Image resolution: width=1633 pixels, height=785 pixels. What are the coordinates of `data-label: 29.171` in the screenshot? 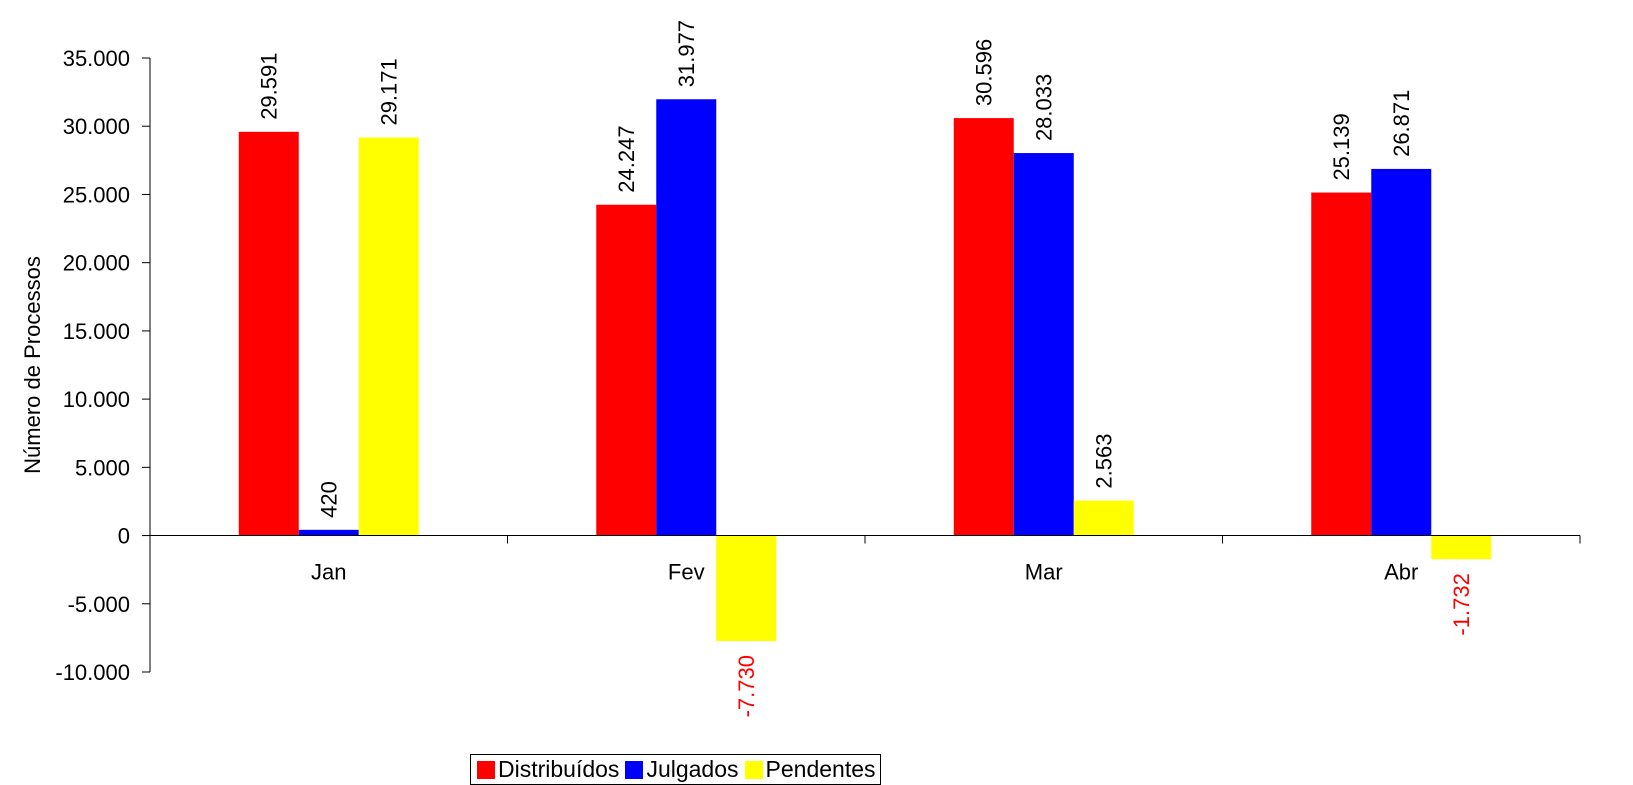 It's located at (389, 91).